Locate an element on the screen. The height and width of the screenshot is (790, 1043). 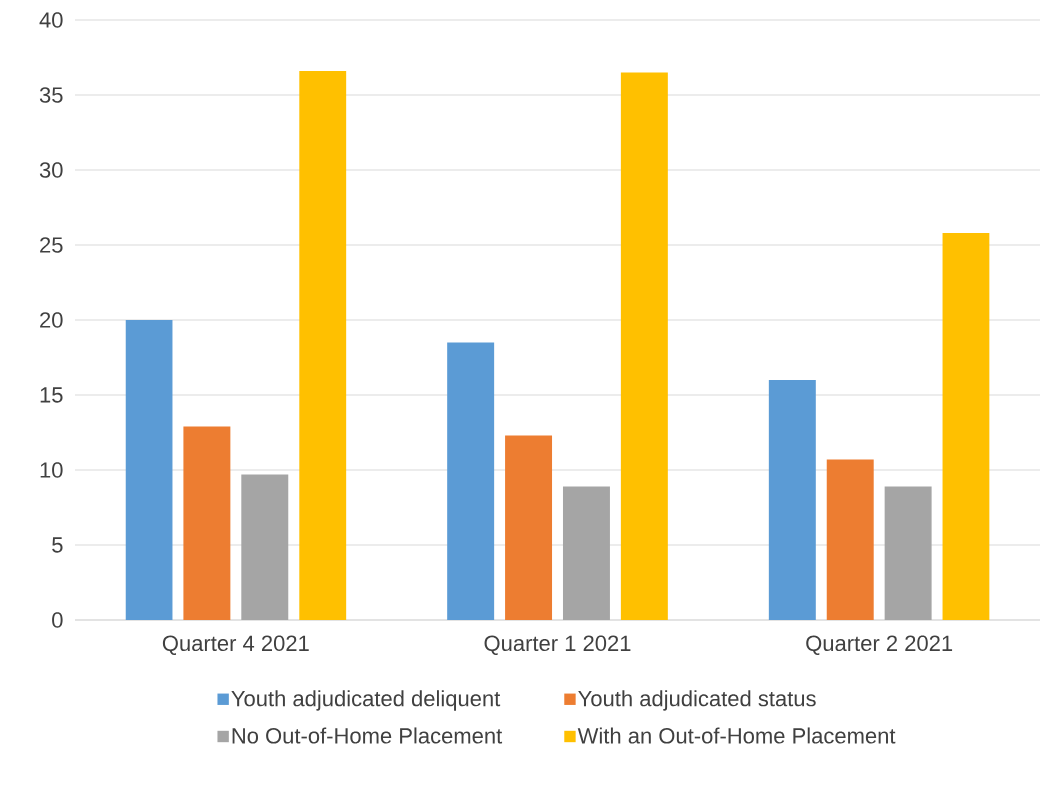
legend-label: Youth adjudicated status is located at coordinates (697, 700).